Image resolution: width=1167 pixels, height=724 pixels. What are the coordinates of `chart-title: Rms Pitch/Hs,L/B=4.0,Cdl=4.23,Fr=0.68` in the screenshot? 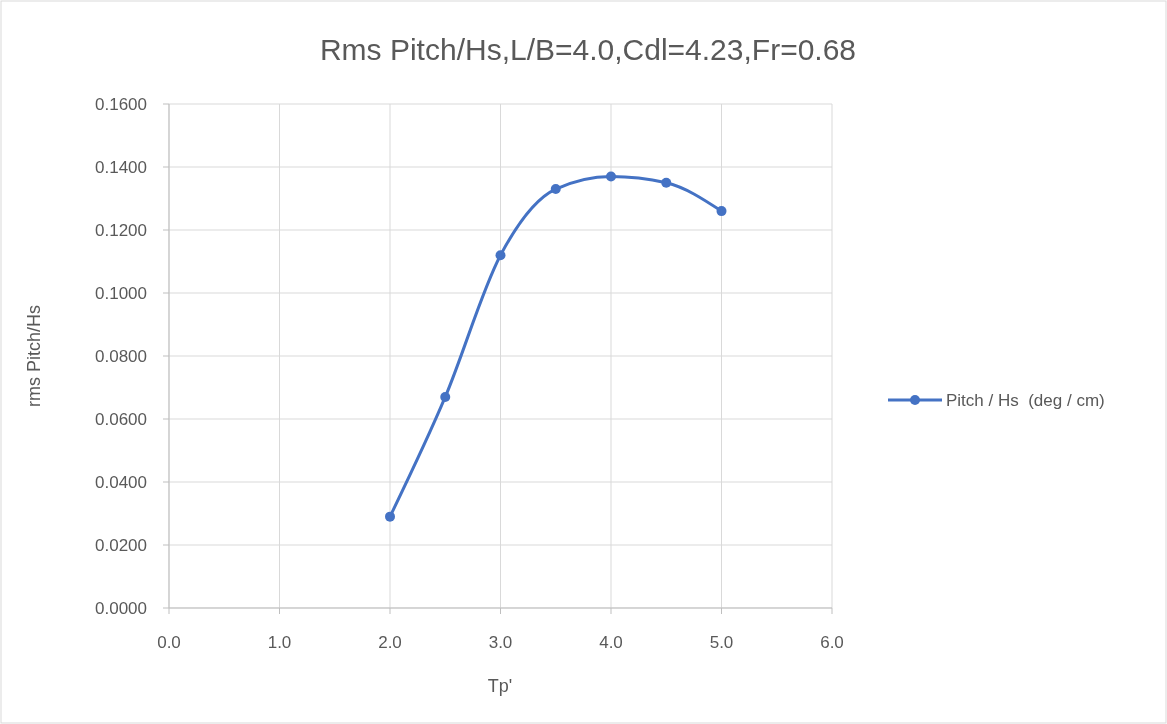 It's located at (588, 49).